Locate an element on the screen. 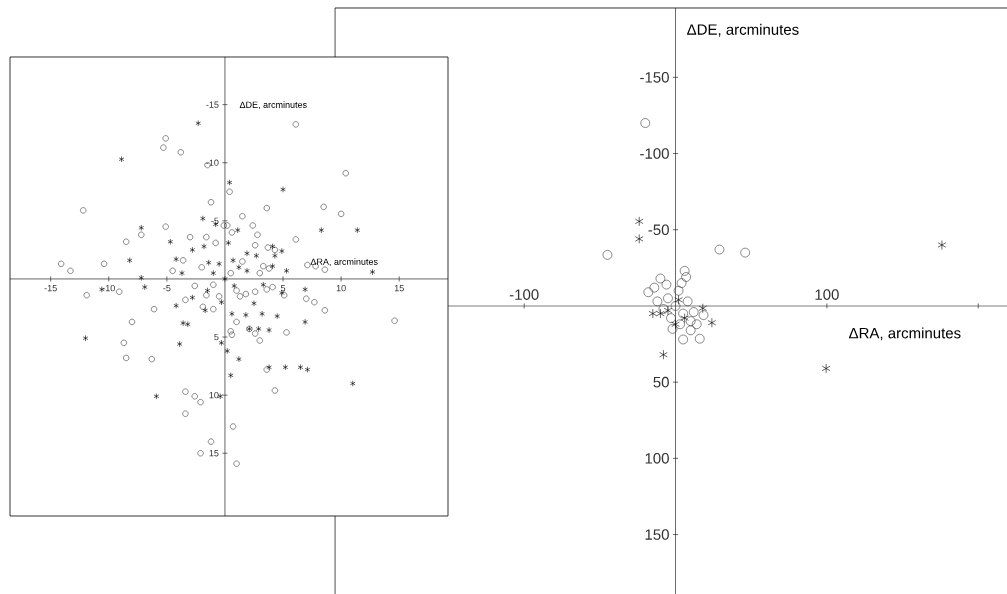 The height and width of the screenshot is (594, 1007). x-tick-label: -15 is located at coordinates (50, 288).